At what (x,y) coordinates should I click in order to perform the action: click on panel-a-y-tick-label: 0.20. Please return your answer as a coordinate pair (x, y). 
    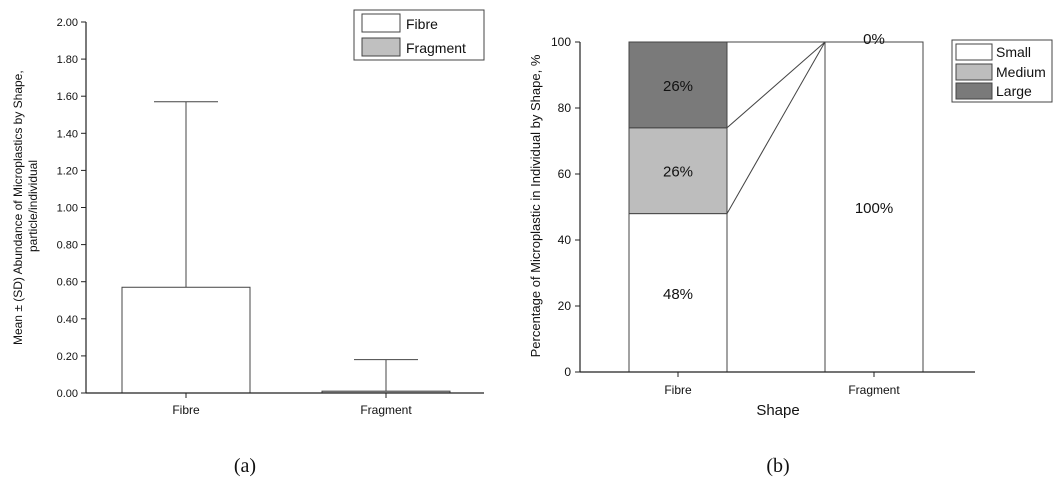
    Looking at the image, I should click on (67, 357).